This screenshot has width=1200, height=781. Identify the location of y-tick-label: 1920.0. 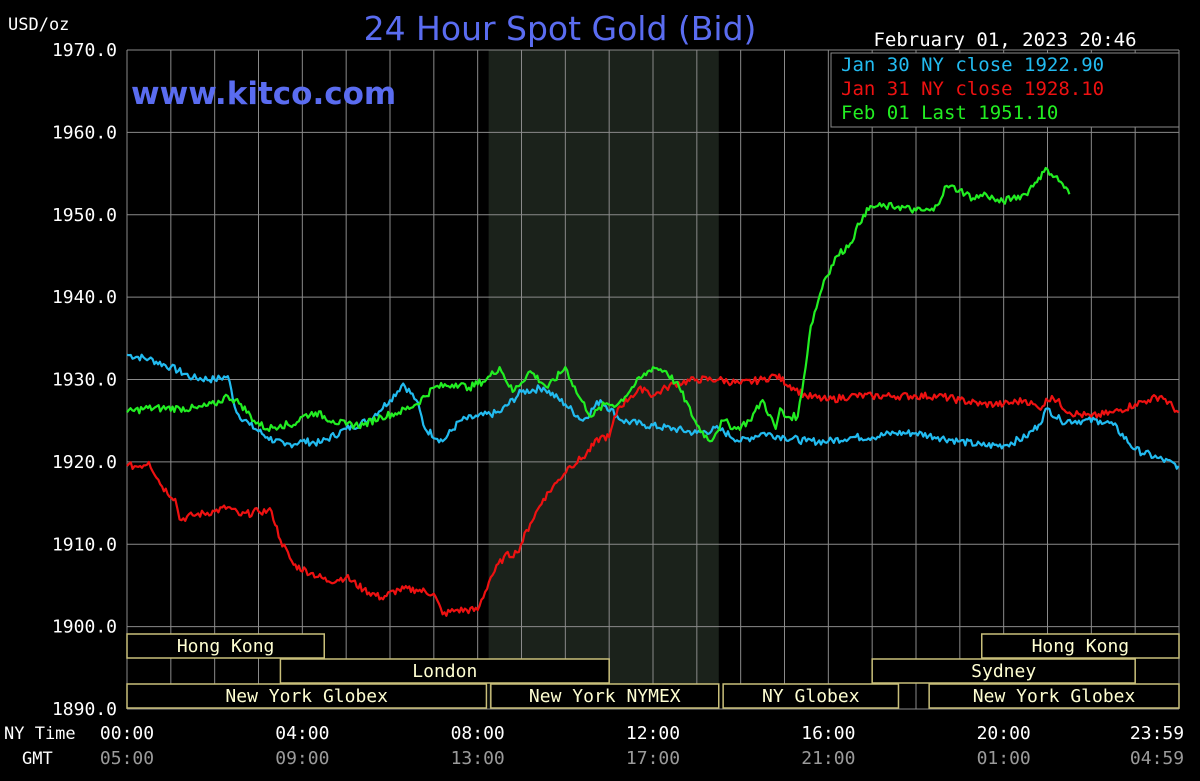
(84, 462).